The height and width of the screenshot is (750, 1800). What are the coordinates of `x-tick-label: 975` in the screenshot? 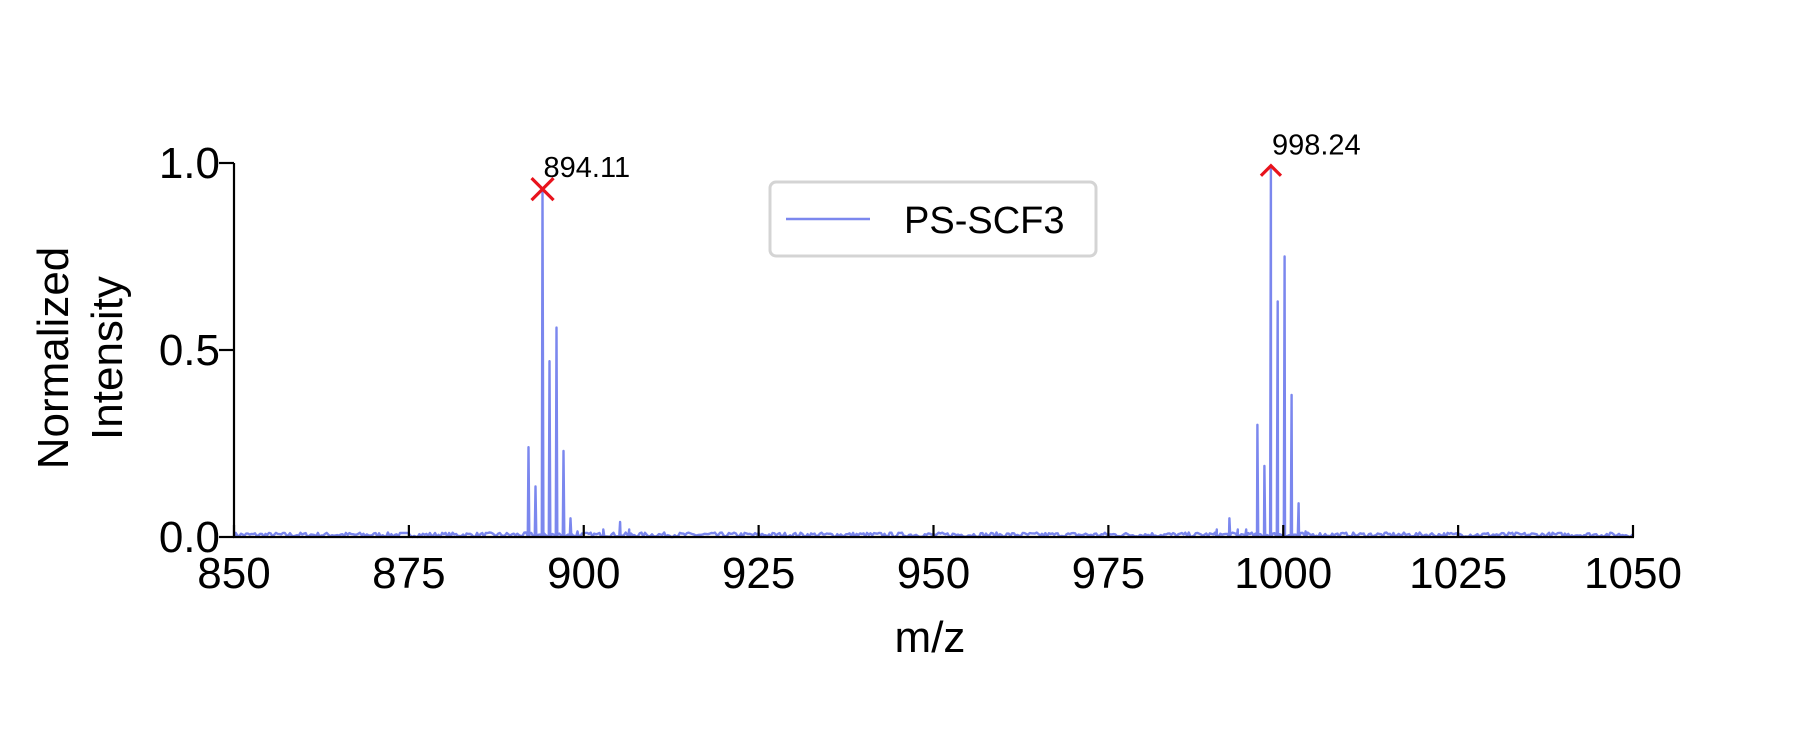 It's located at (1108, 573).